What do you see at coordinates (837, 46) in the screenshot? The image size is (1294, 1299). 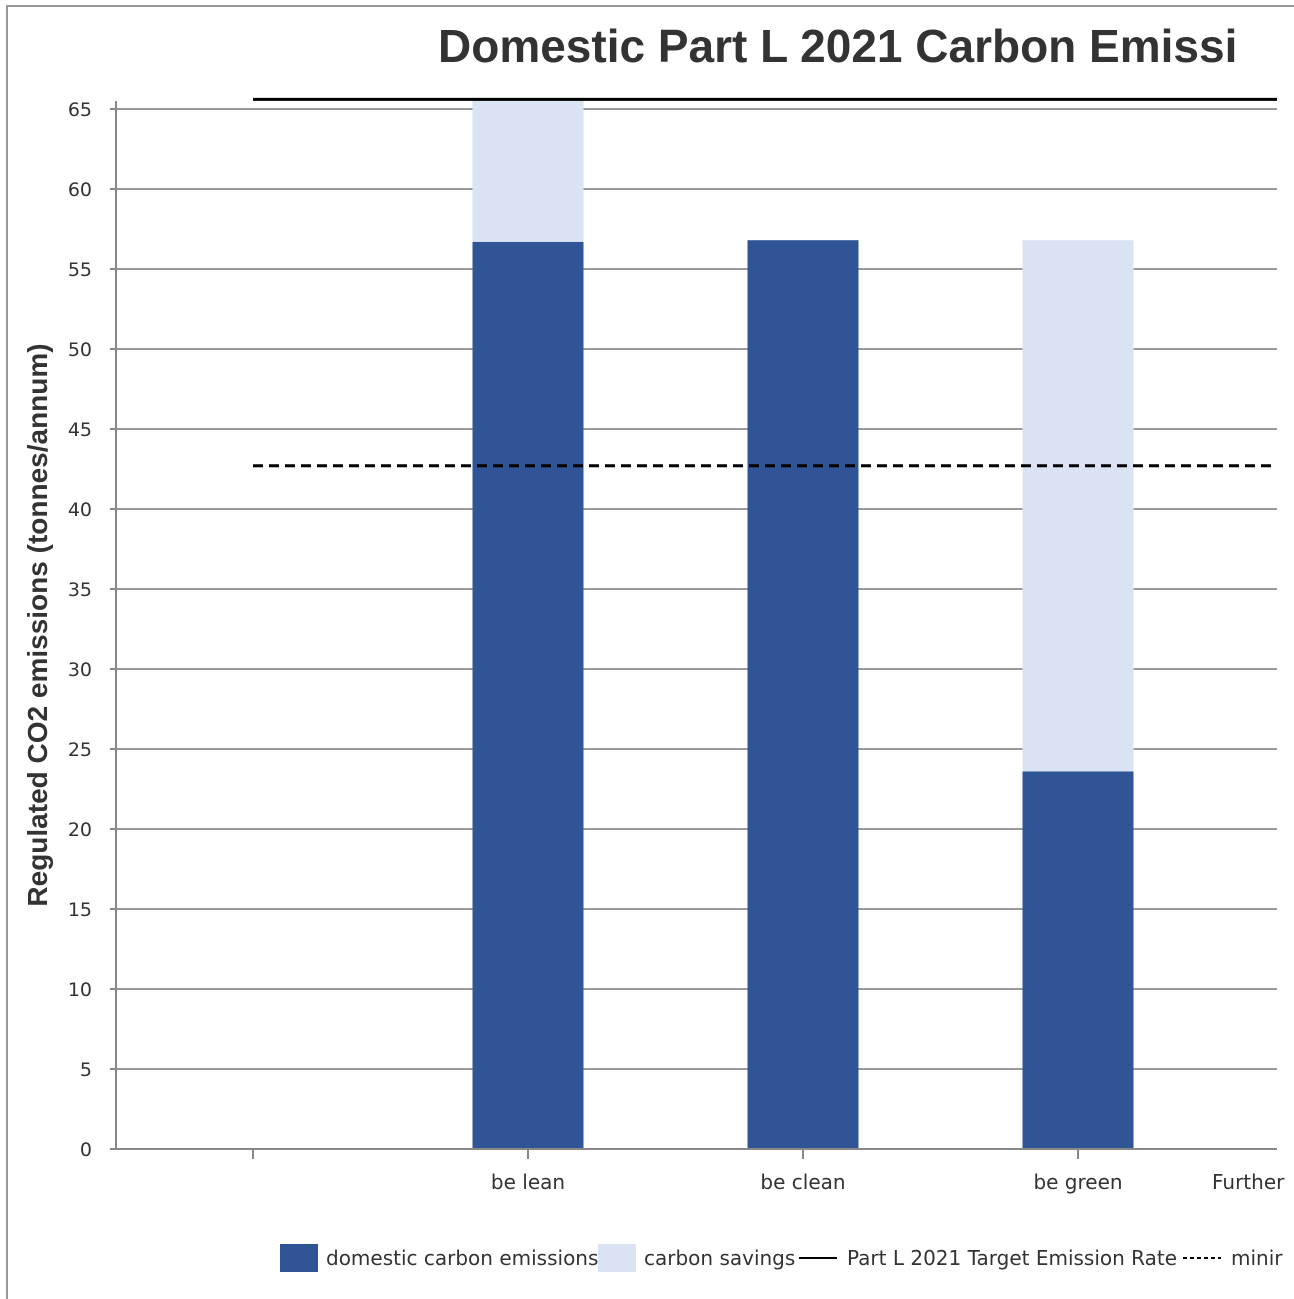 I see `chart-title: Domestic Part L 2021 Carbon Emissi` at bounding box center [837, 46].